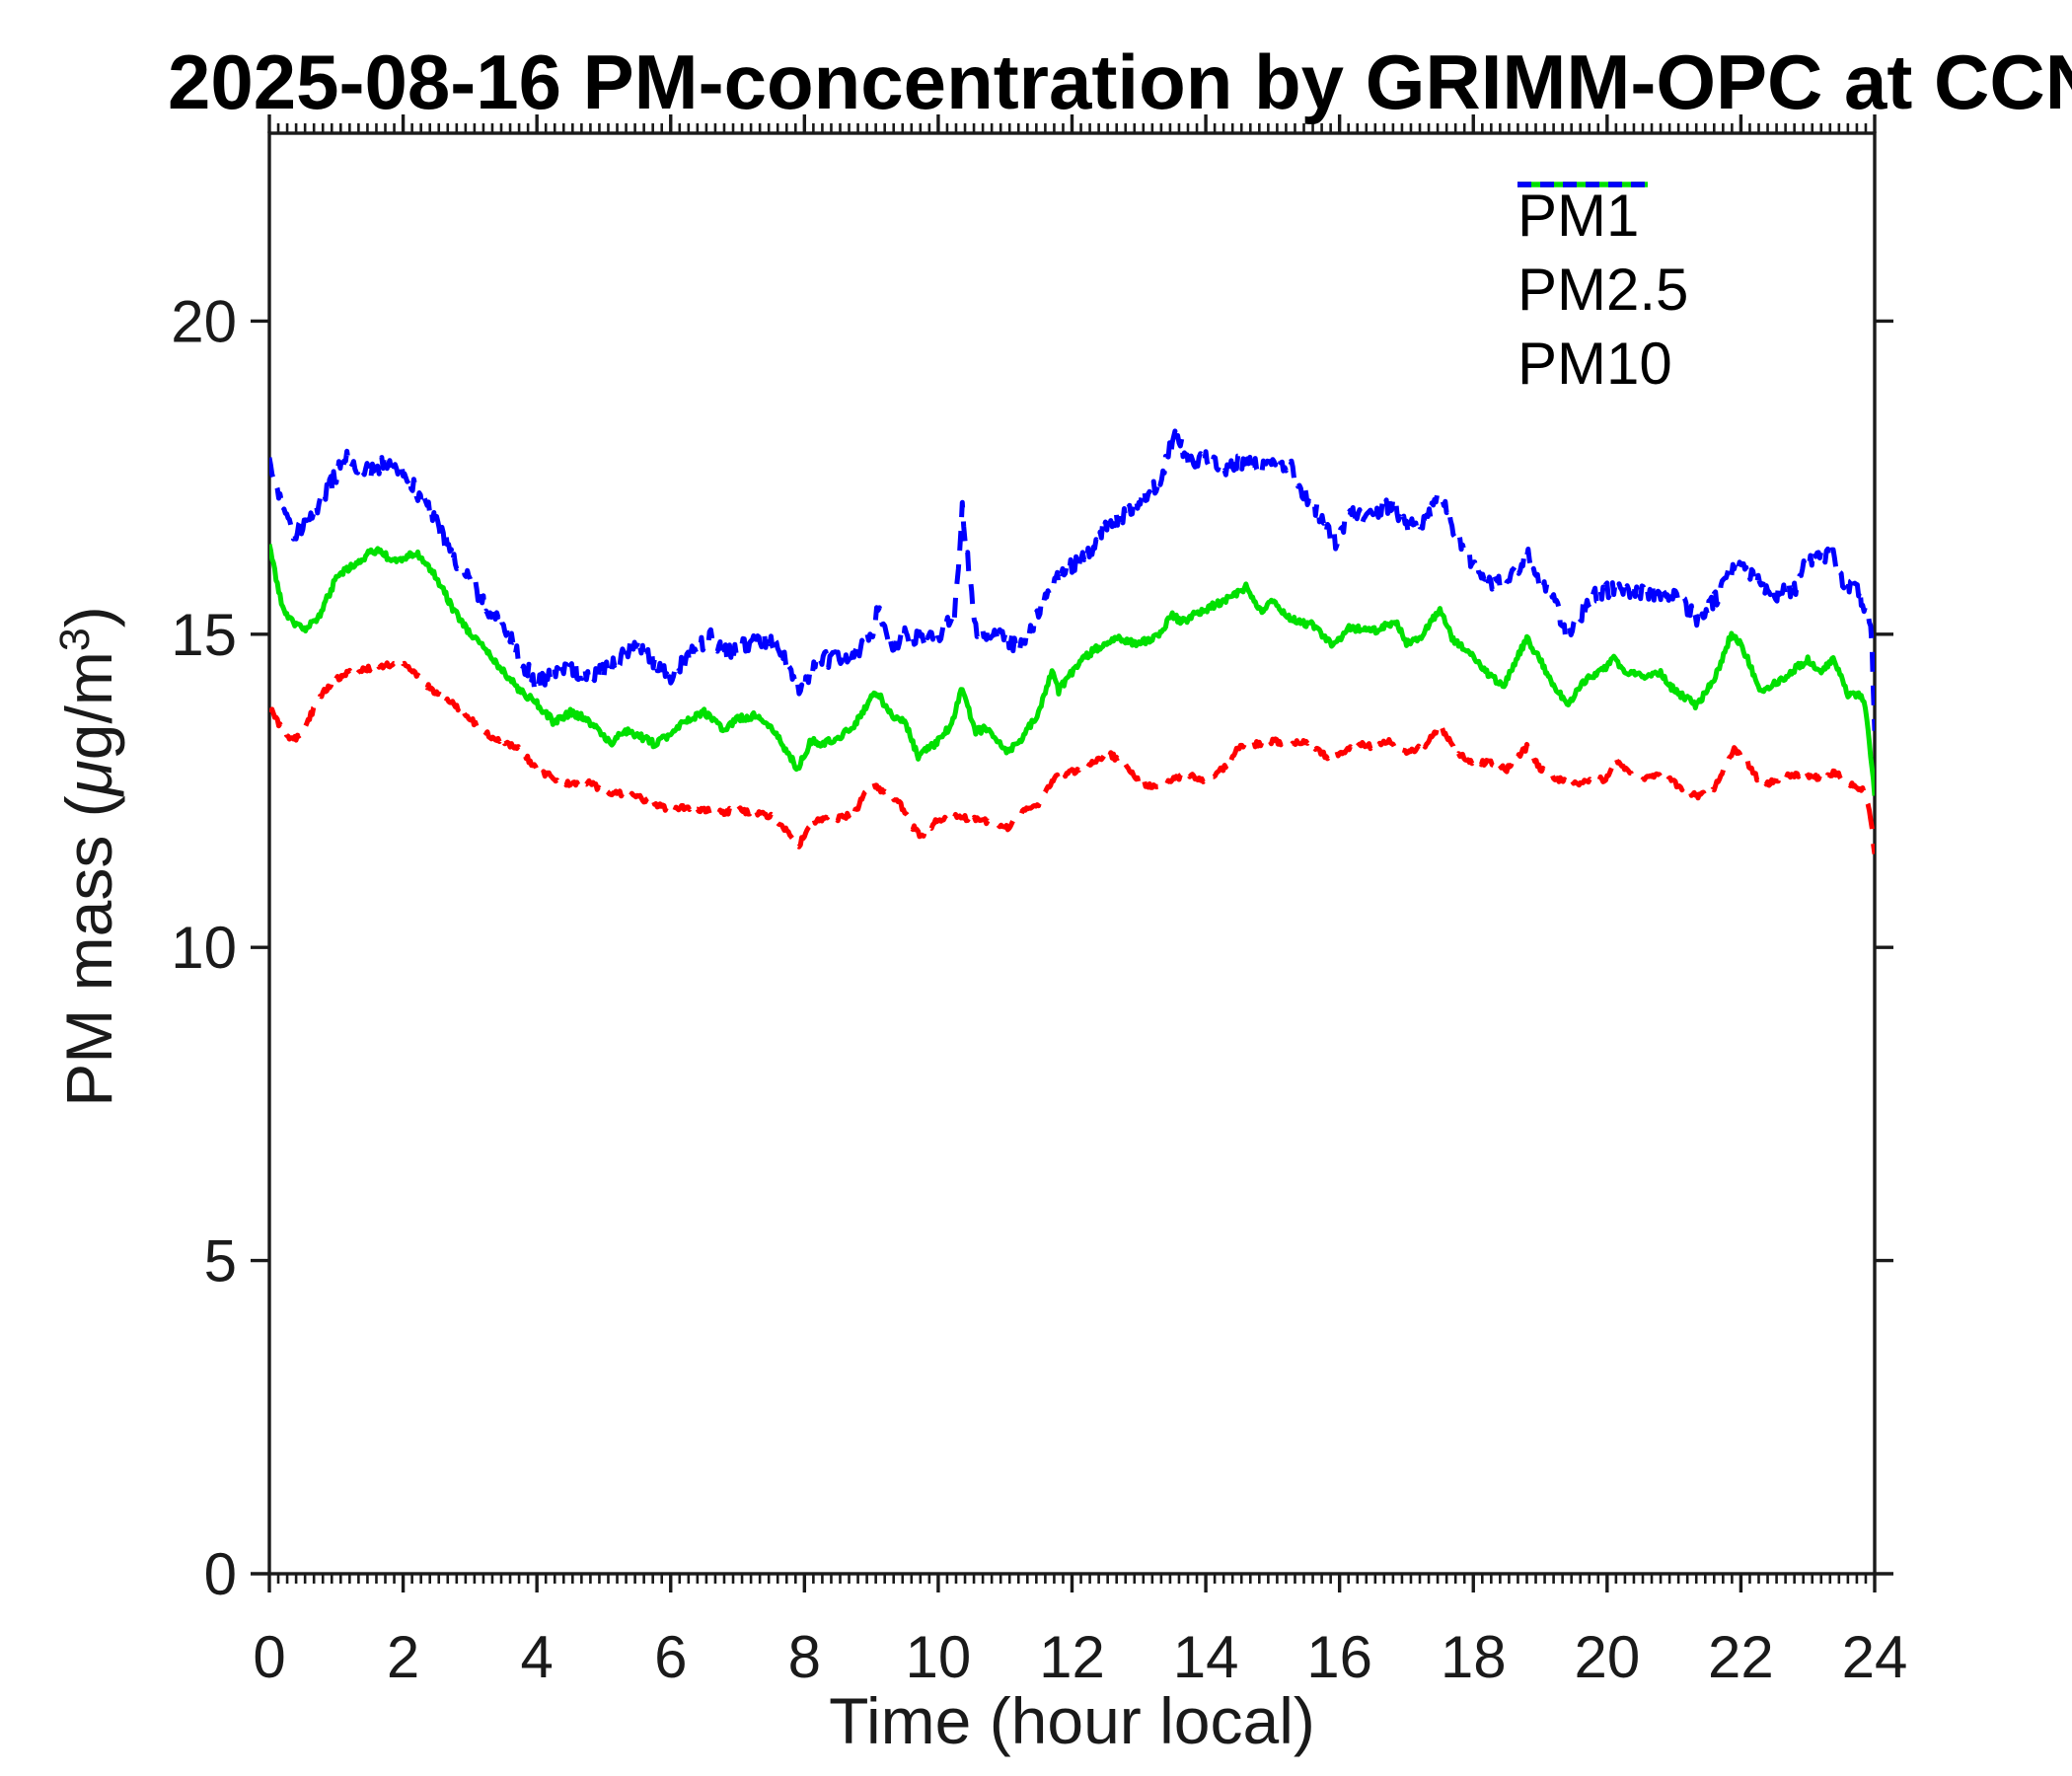 This screenshot has width=2072, height=1776. I want to click on legend-label: PM1, so click(1579, 216).